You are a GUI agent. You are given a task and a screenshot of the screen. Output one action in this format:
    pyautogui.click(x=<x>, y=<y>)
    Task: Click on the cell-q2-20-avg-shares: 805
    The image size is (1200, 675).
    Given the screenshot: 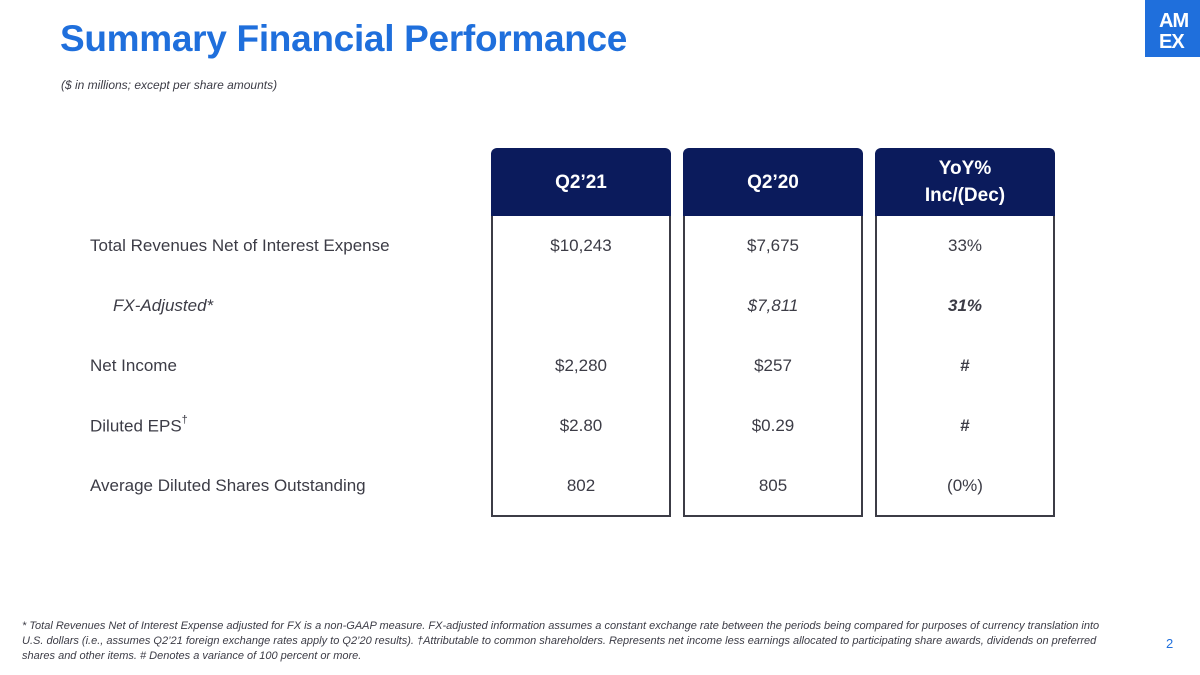 What is the action you would take?
    pyautogui.click(x=773, y=485)
    